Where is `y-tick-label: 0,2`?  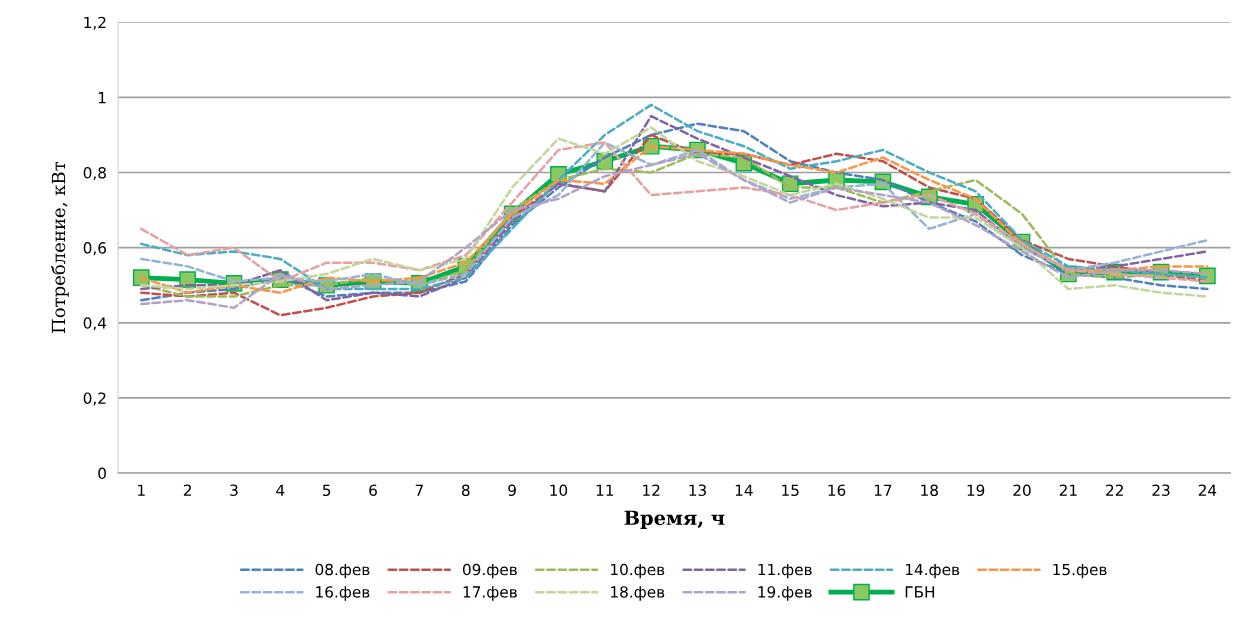 y-tick-label: 0,2 is located at coordinates (94, 399).